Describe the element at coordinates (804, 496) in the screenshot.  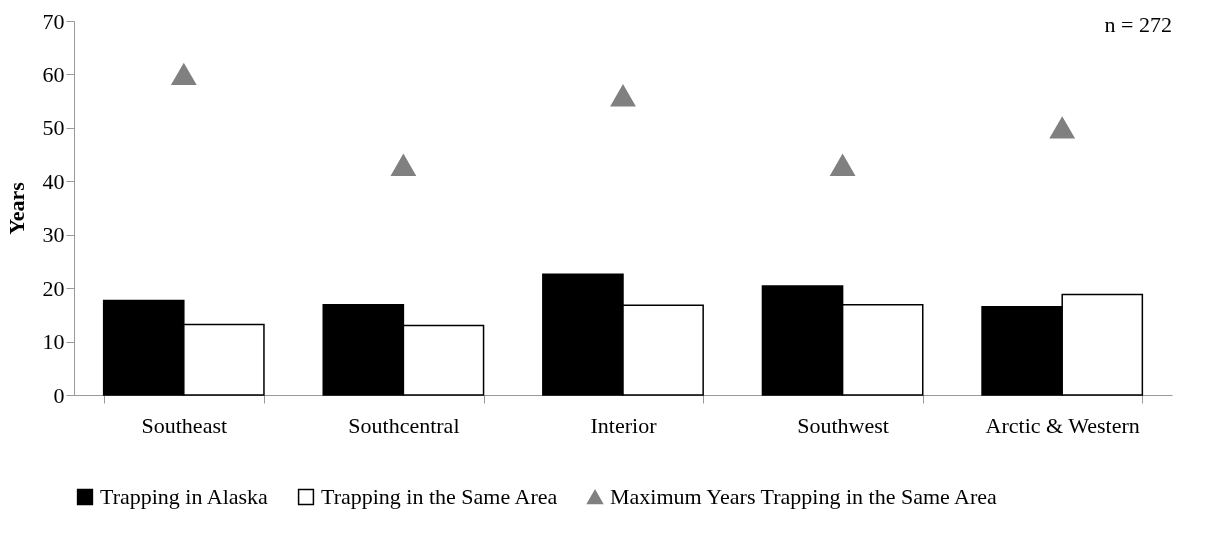
I see `legend-label: Maximum Years Trapping in the Same Area` at that location.